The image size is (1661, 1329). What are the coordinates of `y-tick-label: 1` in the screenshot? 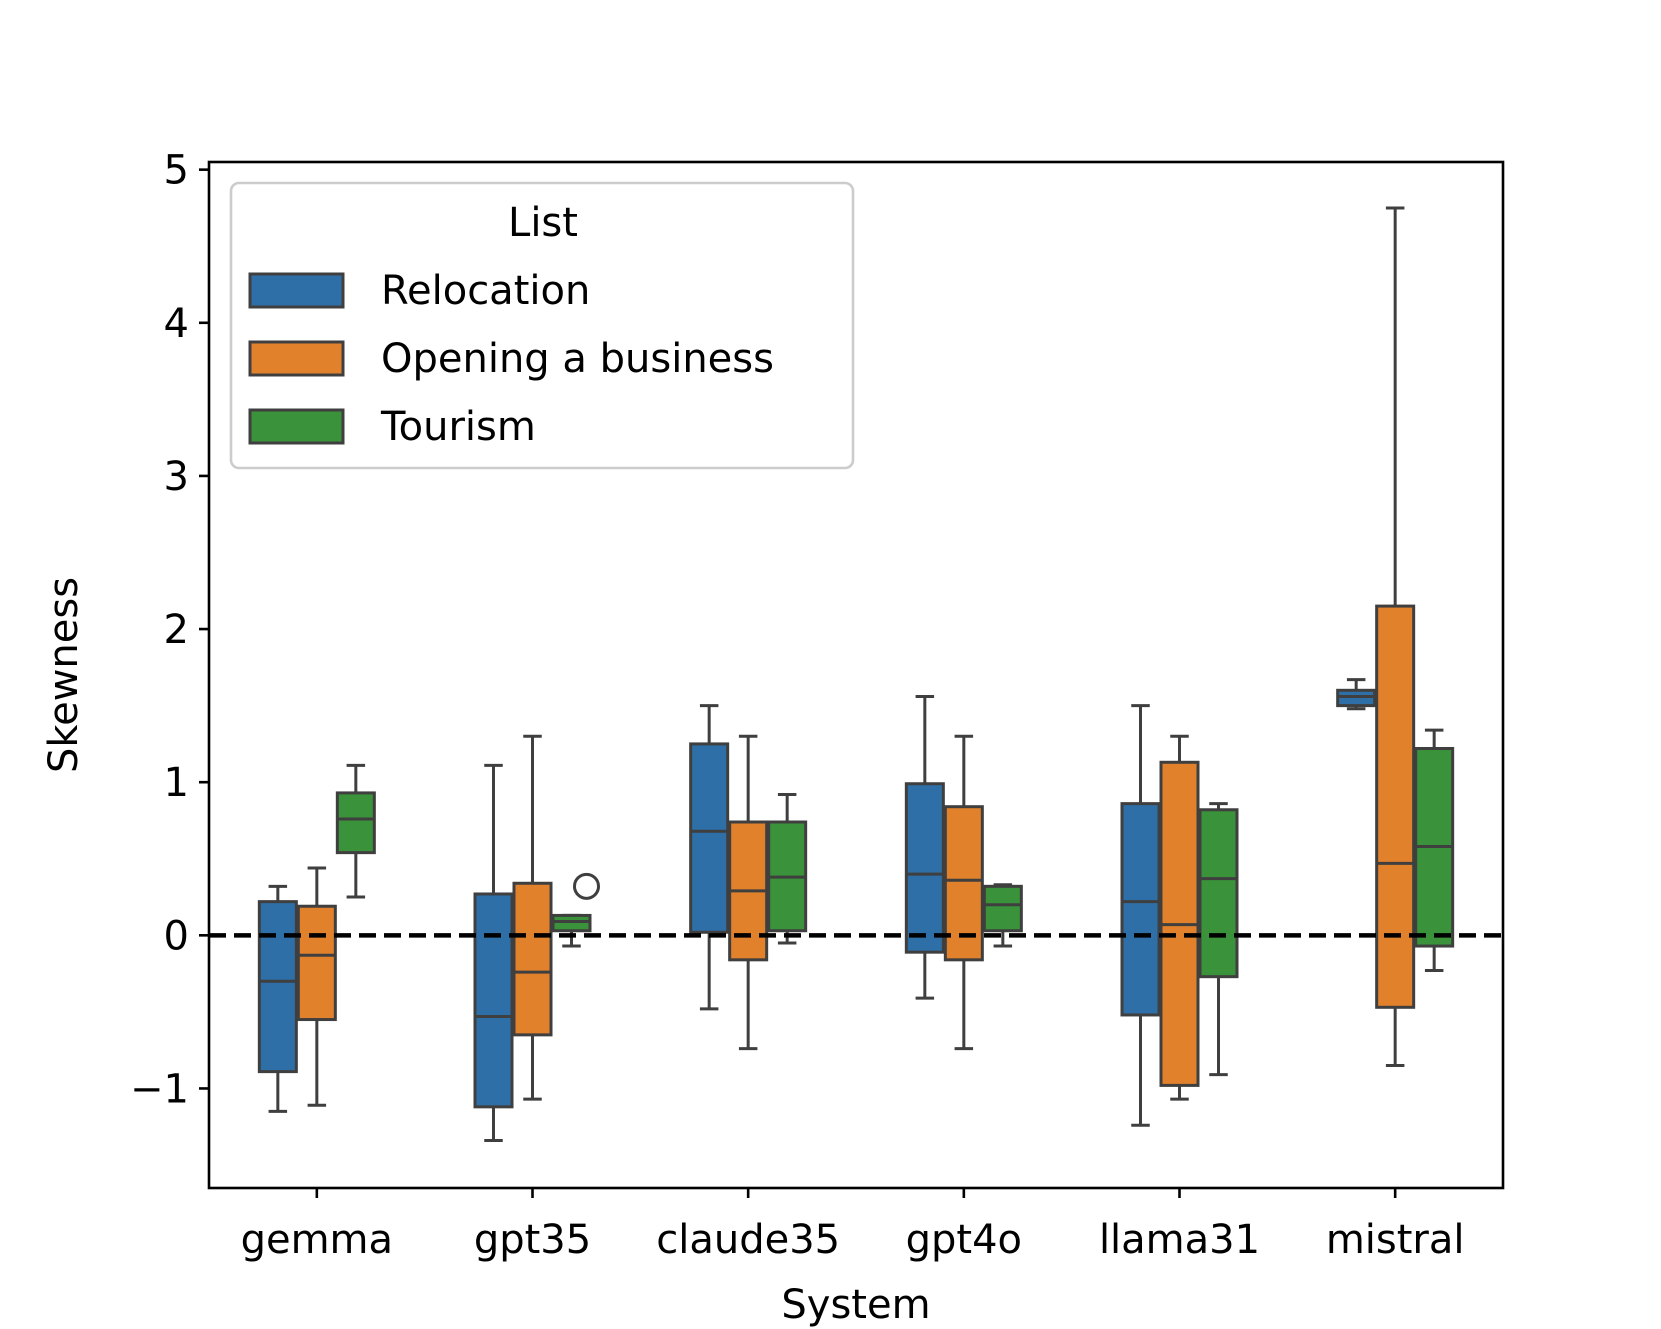 It's located at (176, 783).